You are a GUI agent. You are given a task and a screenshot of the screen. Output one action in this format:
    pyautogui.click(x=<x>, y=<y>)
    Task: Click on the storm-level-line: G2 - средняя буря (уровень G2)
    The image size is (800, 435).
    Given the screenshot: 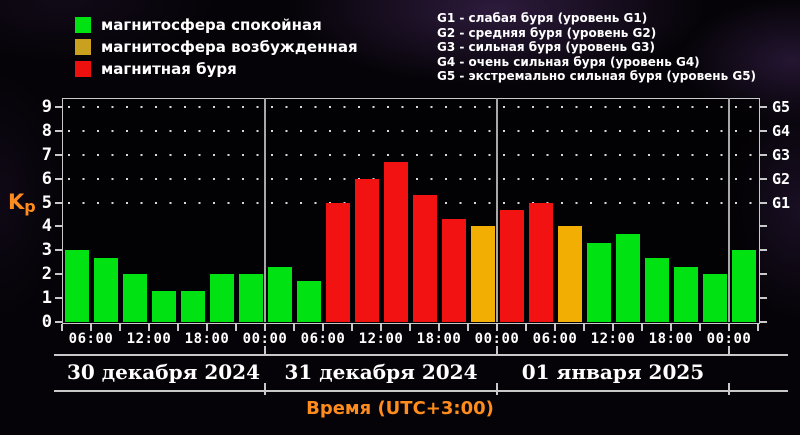 What is the action you would take?
    pyautogui.click(x=547, y=32)
    